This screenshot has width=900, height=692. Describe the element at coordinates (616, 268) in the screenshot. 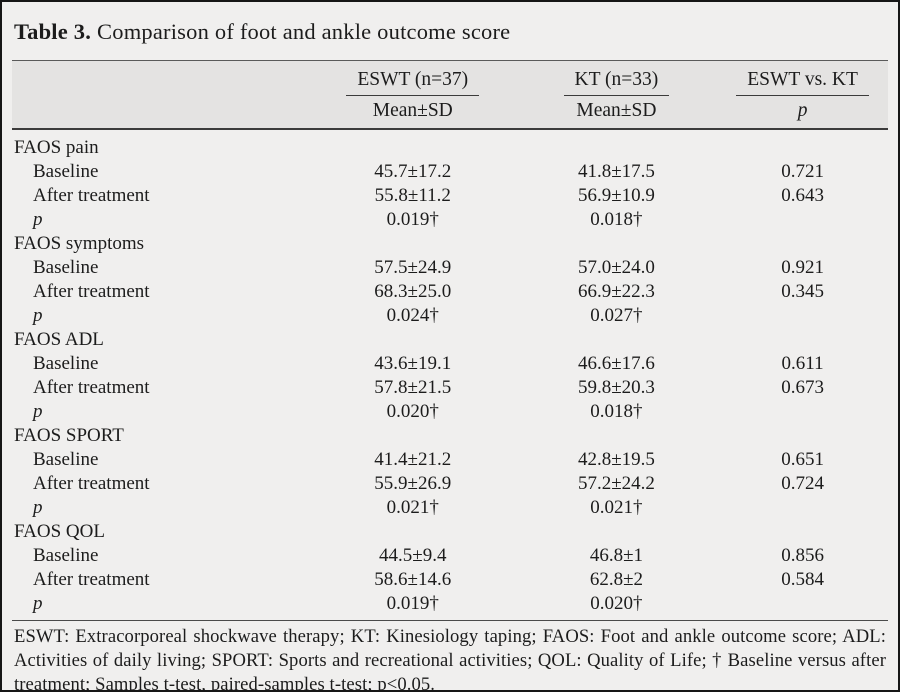

I see `kt-value: 57.0±24.0` at that location.